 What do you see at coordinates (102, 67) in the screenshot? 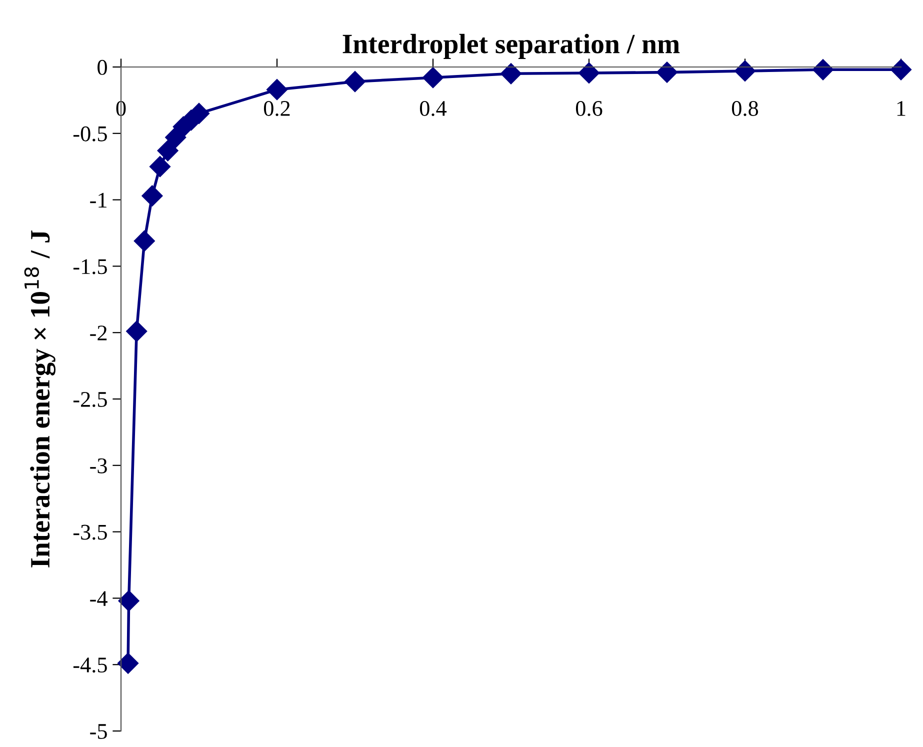
I see `y-tick-label: 0` at bounding box center [102, 67].